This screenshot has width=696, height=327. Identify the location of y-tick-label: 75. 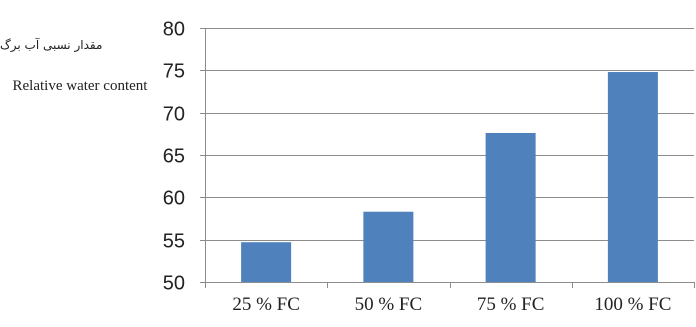
(174, 72).